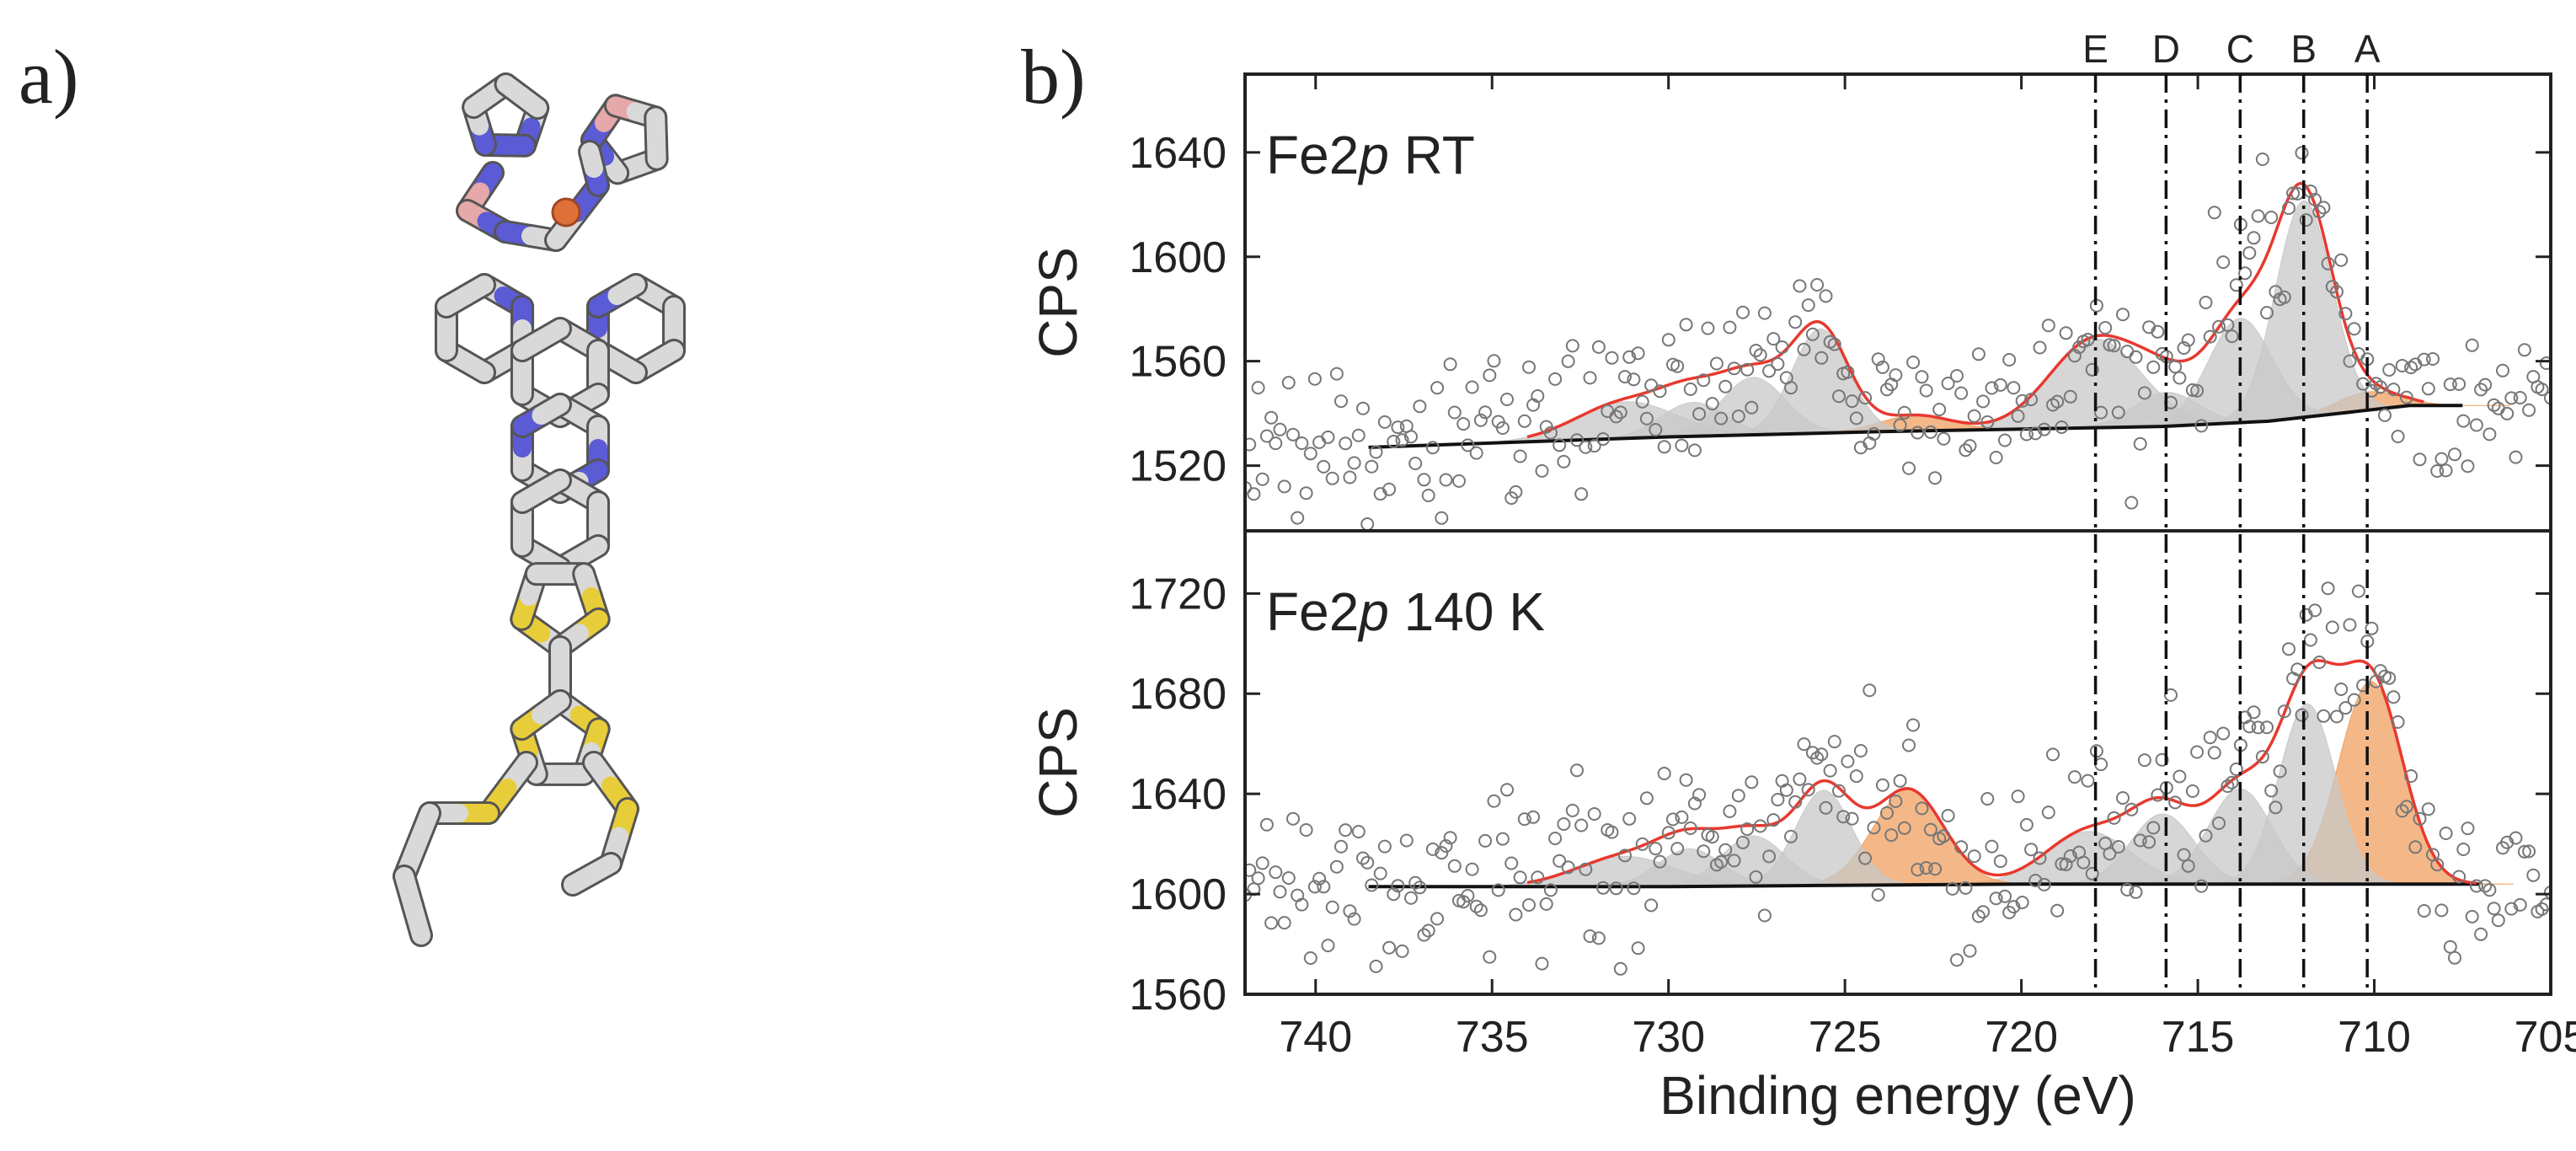 This screenshot has height=1151, width=2576. What do you see at coordinates (550, 334) in the screenshot?
I see `central-ring-bond5-b` at bounding box center [550, 334].